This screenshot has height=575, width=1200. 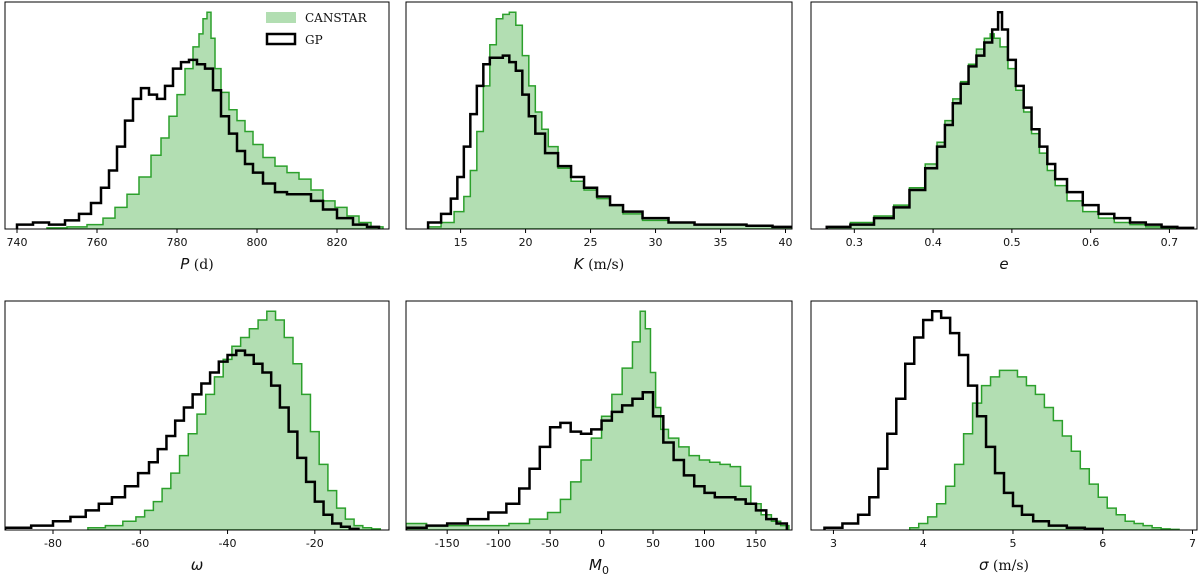 I want to click on x-tick-label: -60, so click(x=140, y=543).